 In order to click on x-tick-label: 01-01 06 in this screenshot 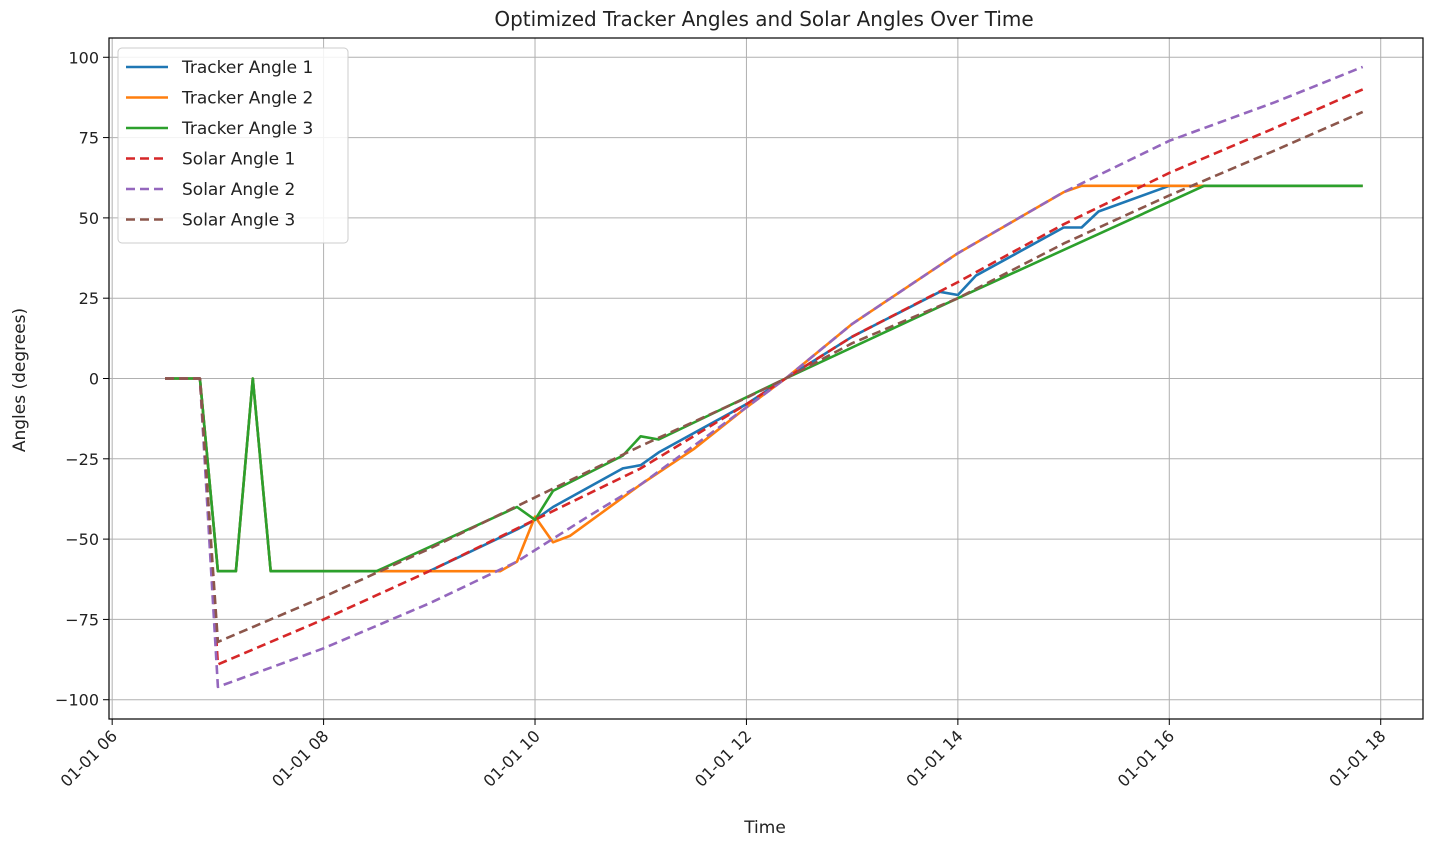, I will do `click(89, 758)`.